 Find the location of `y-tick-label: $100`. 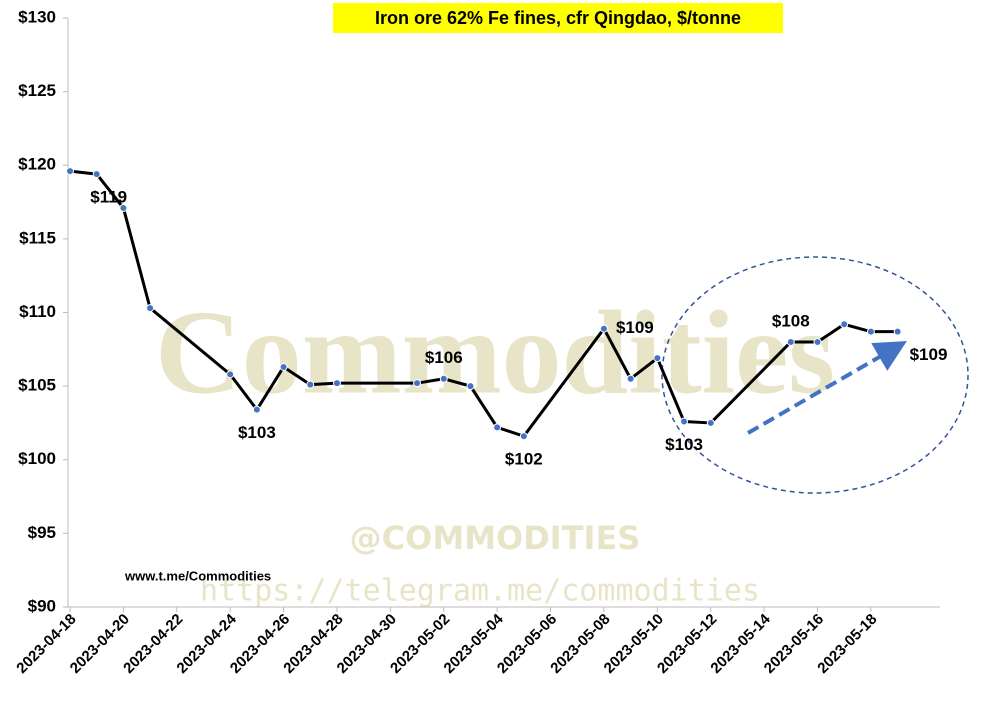

y-tick-label: $100 is located at coordinates (37, 458).